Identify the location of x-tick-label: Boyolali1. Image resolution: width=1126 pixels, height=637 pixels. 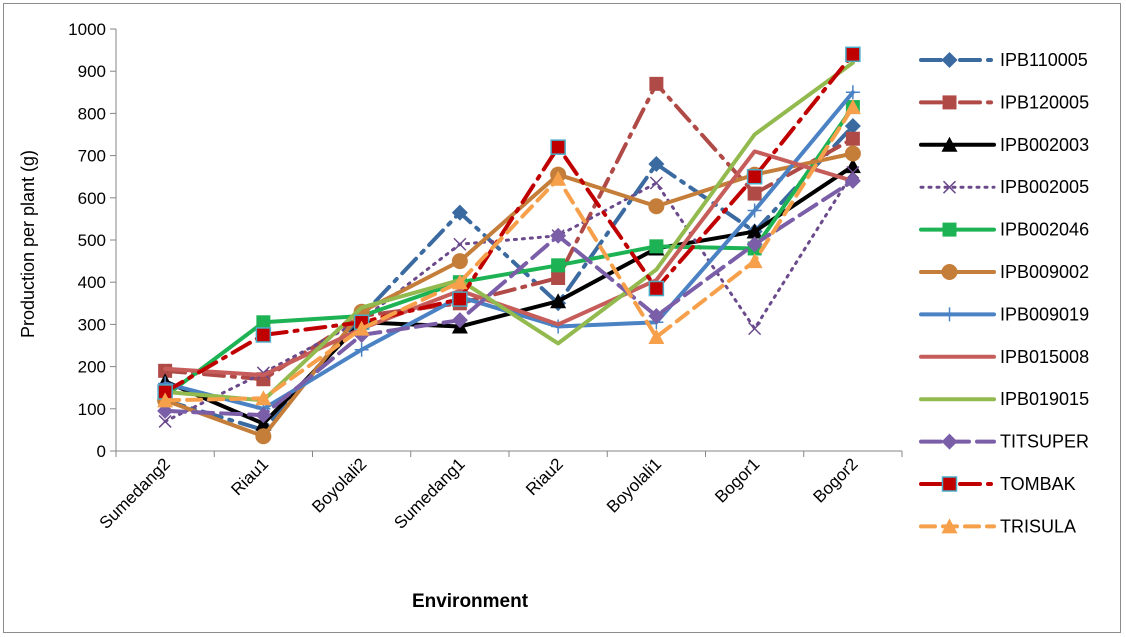
(634, 485).